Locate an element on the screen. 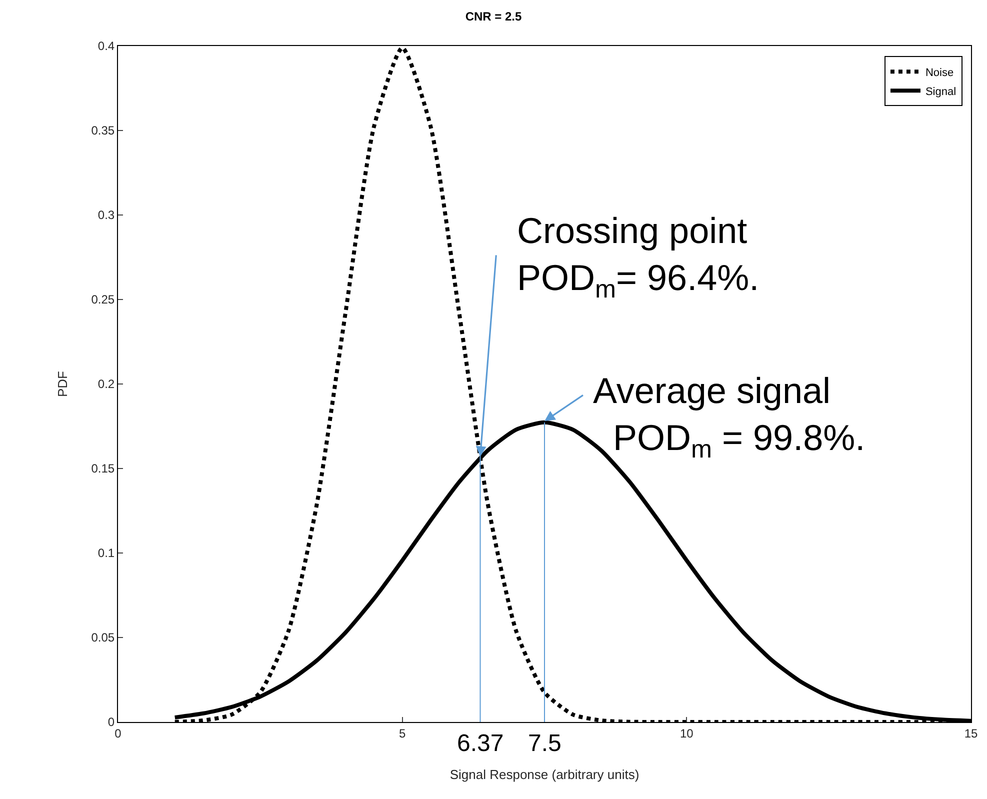 Image resolution: width=987 pixels, height=799 pixels. y-tick-label: 0 is located at coordinates (111, 722).